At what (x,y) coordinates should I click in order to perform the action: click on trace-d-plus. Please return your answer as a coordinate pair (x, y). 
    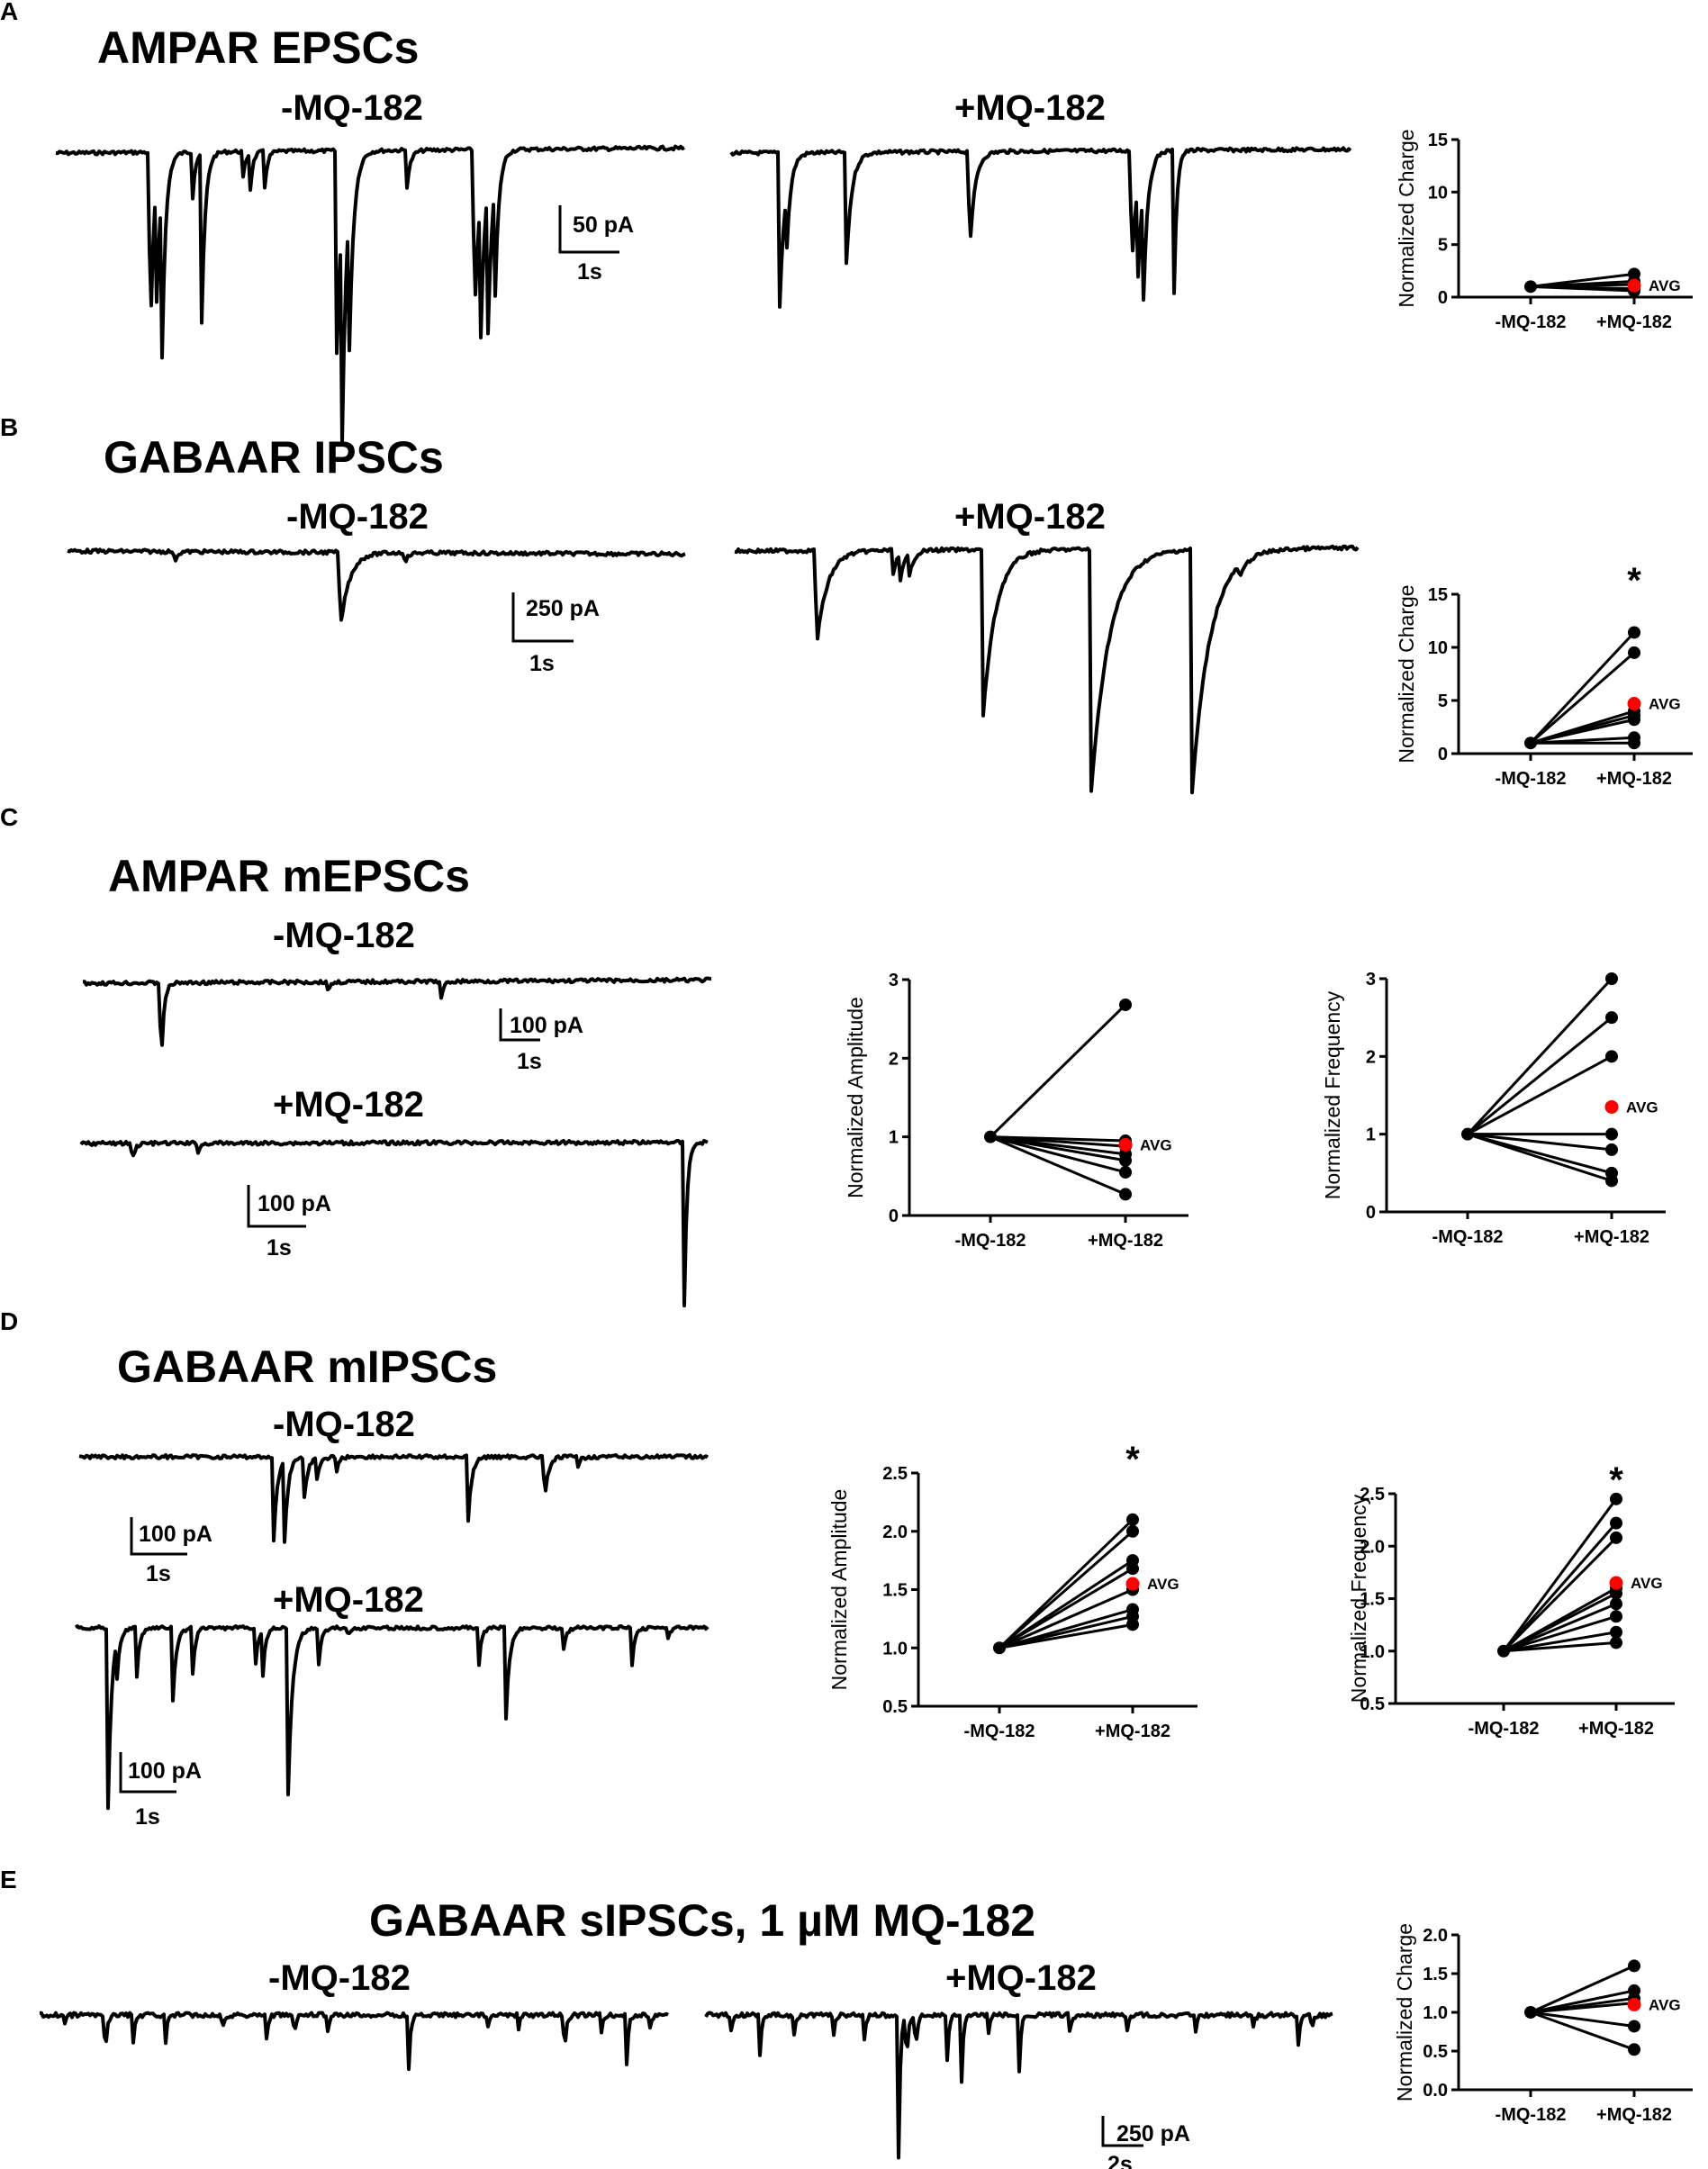
    Looking at the image, I should click on (391, 1718).